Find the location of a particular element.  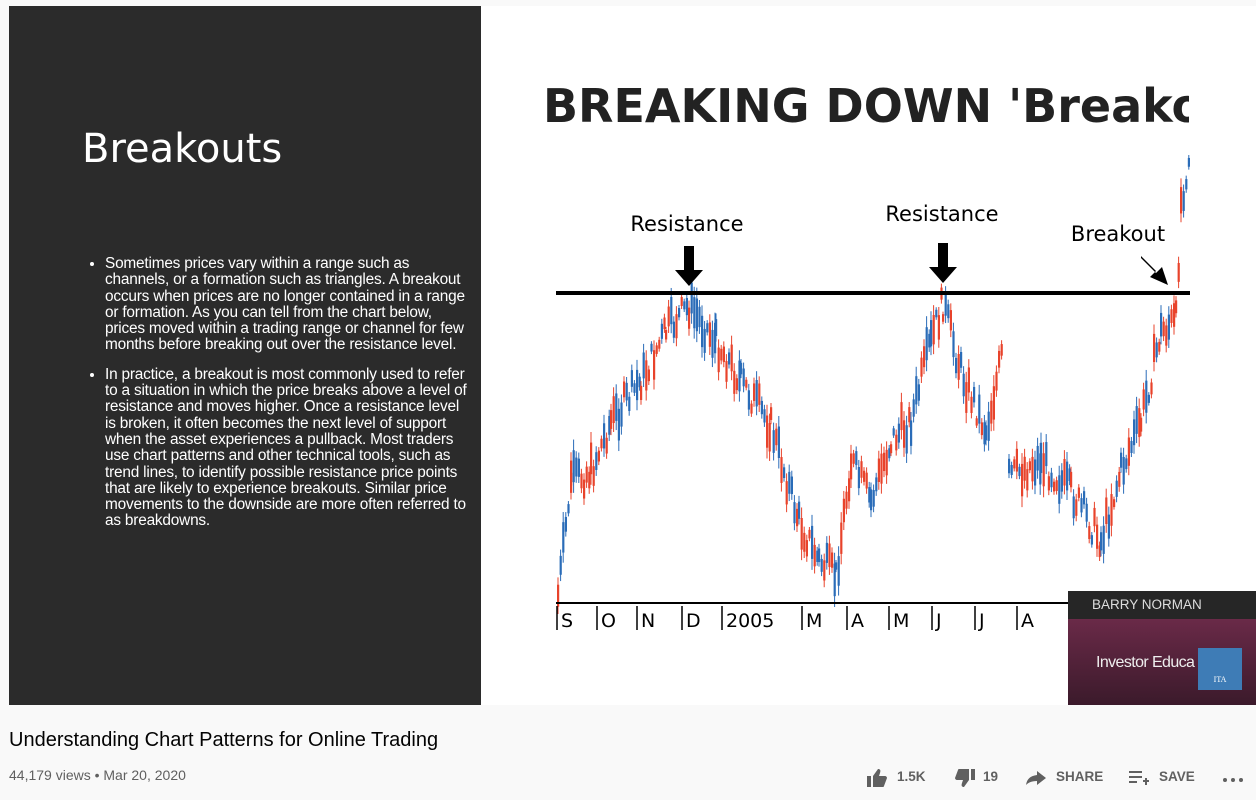

share-button: SHARE is located at coordinates (1080, 776).